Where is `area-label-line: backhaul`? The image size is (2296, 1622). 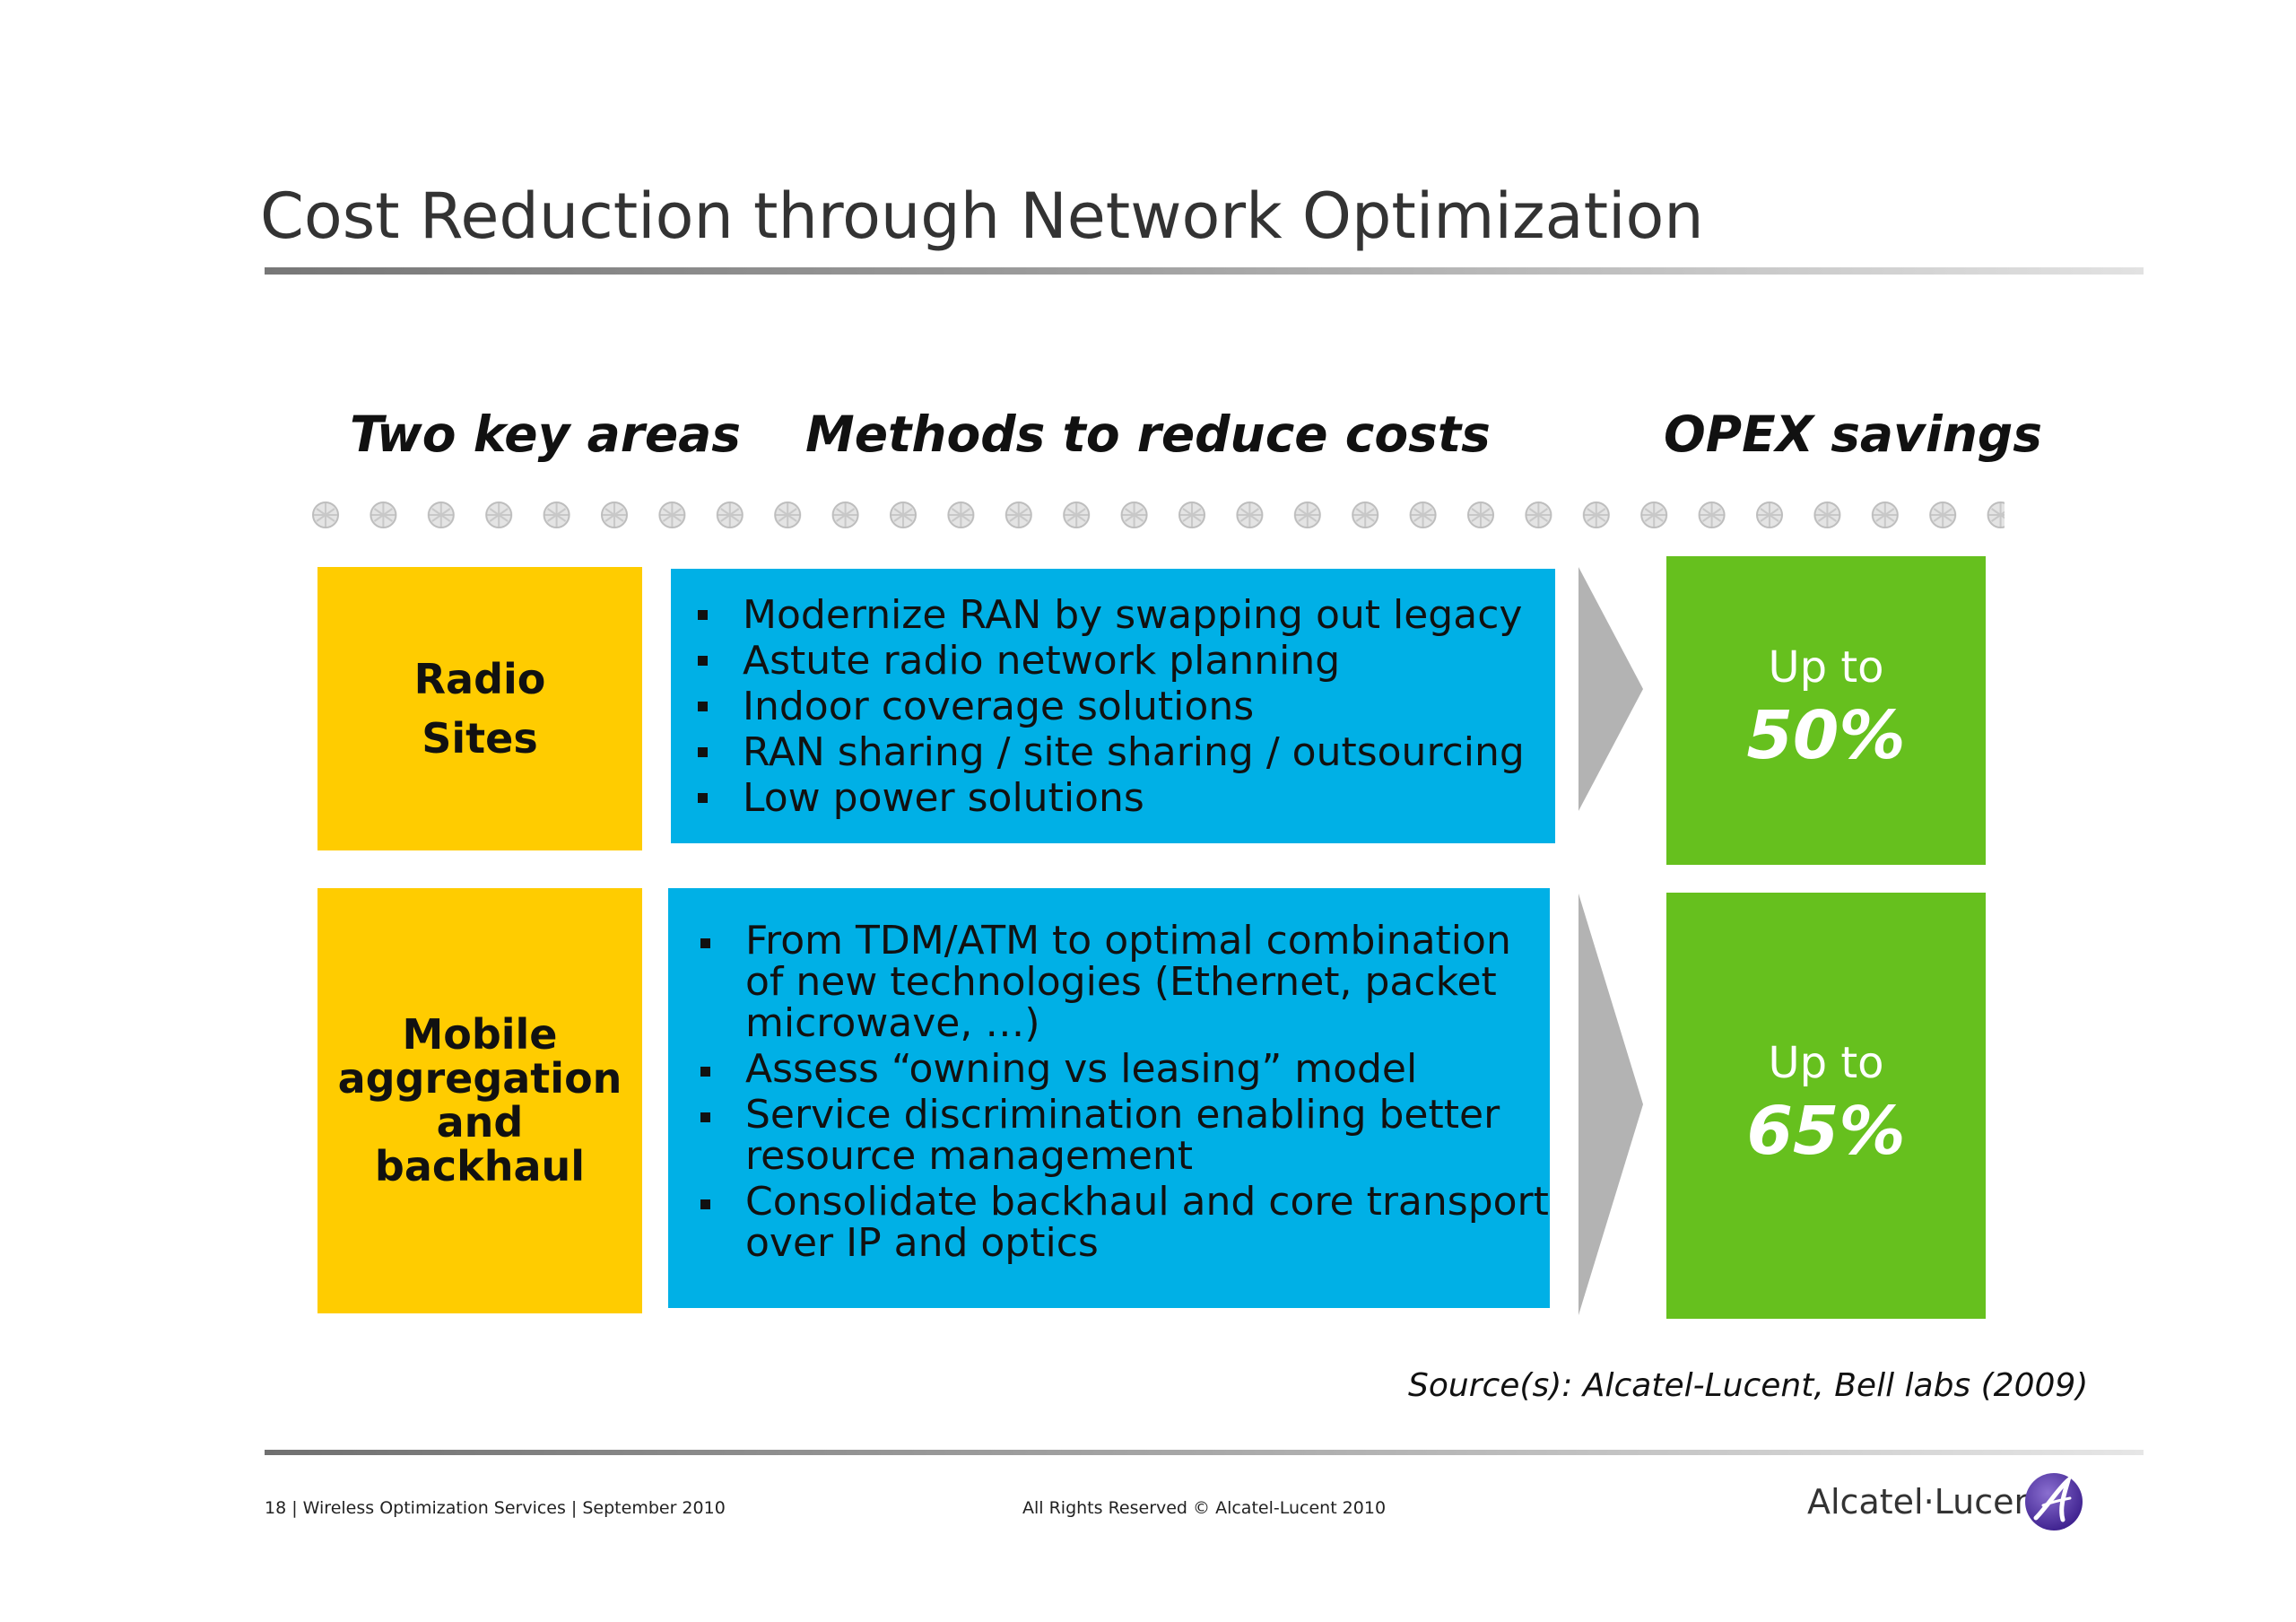 area-label-line: backhaul is located at coordinates (480, 1166).